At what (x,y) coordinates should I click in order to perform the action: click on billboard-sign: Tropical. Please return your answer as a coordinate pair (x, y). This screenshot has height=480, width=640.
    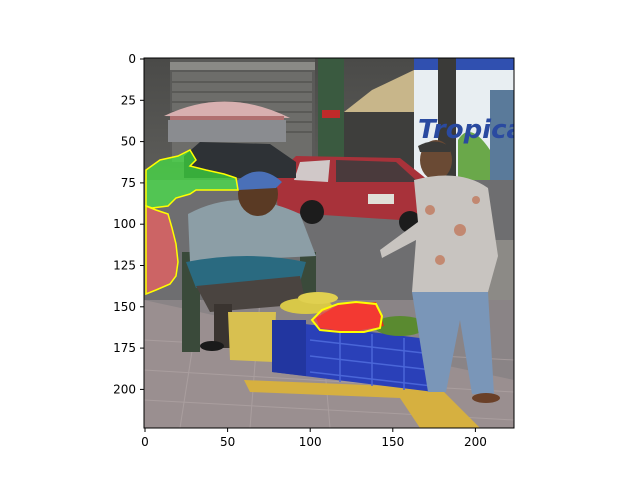
    Looking at the image, I should click on (474, 143).